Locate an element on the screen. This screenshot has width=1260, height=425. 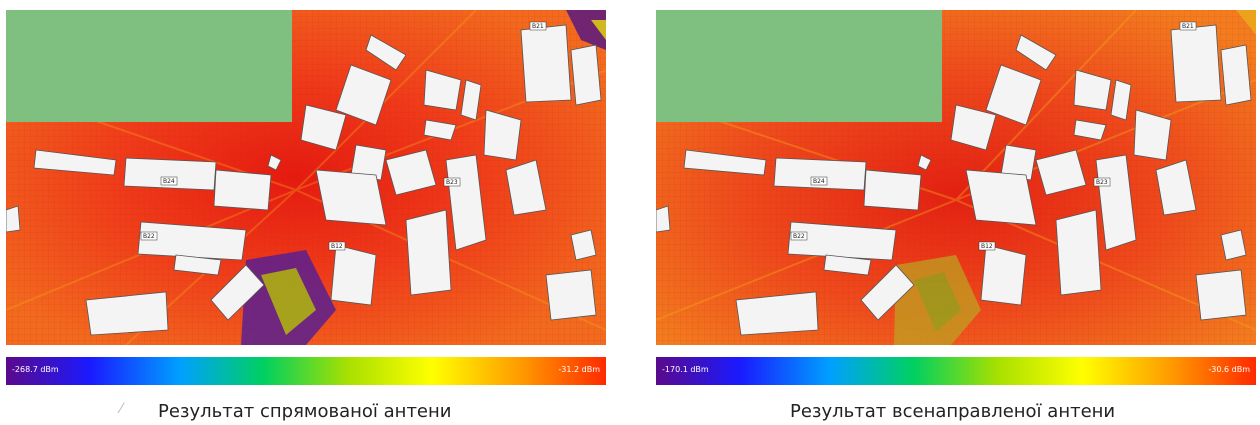
legend-min-label: -170.1 dBm is located at coordinates (685, 369).